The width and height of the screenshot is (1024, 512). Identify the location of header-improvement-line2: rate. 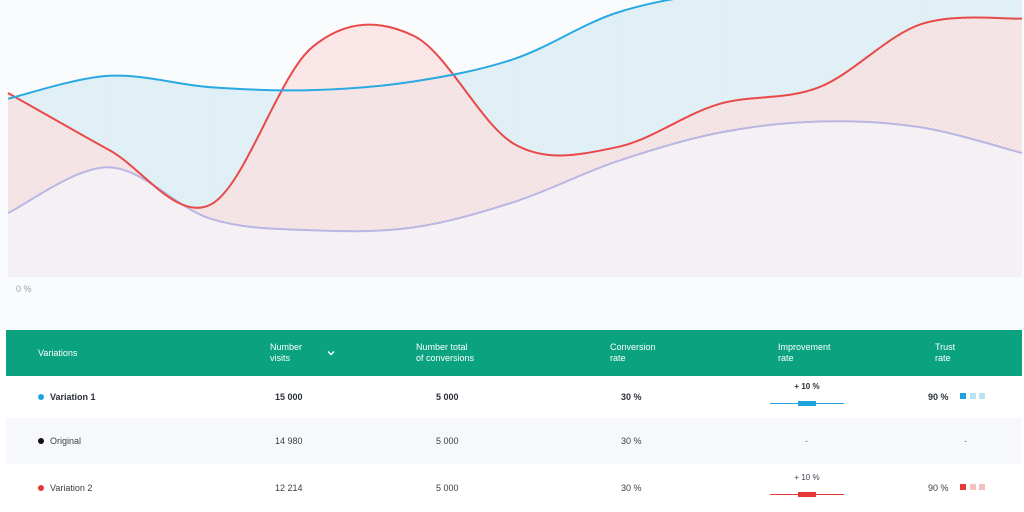
(786, 358).